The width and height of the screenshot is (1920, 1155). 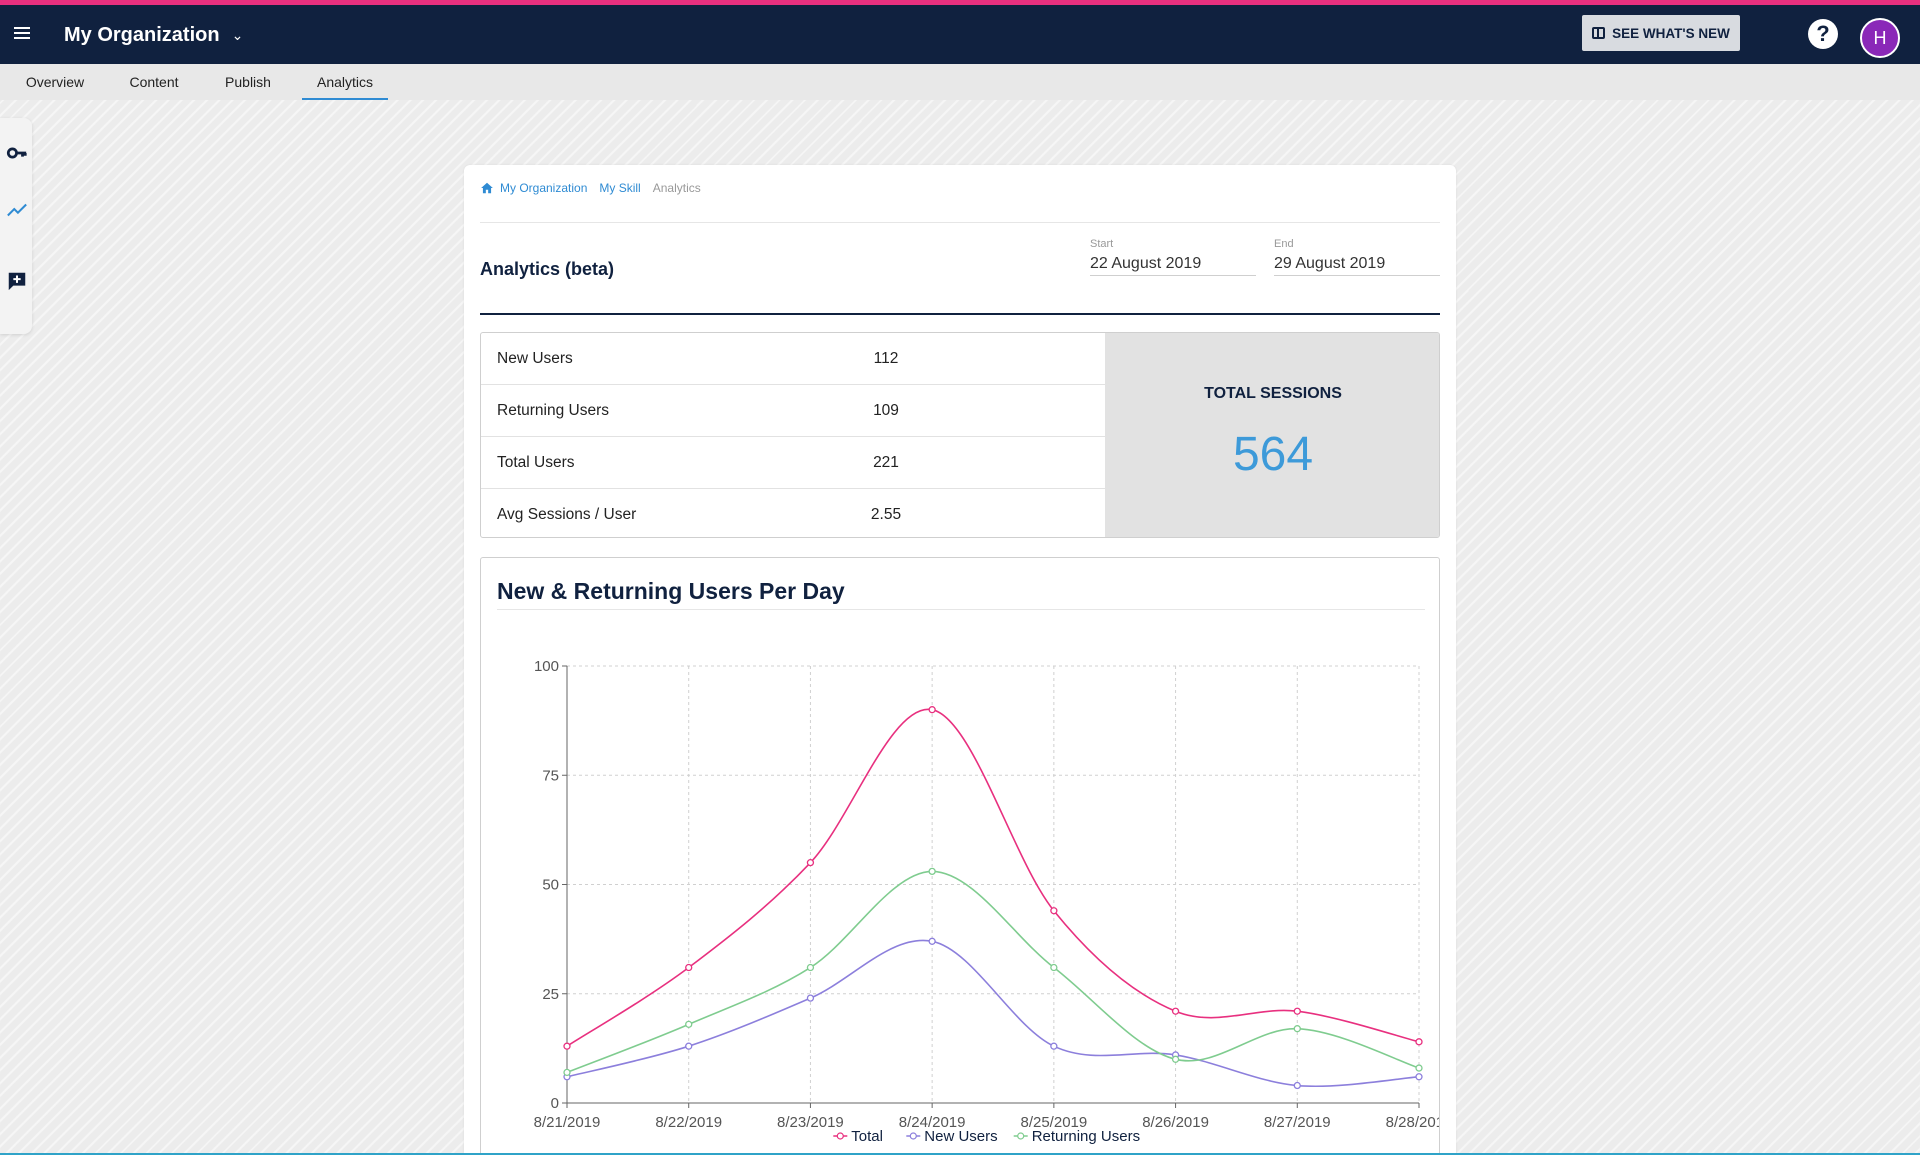 I want to click on y-tick-label: 50, so click(x=550, y=885).